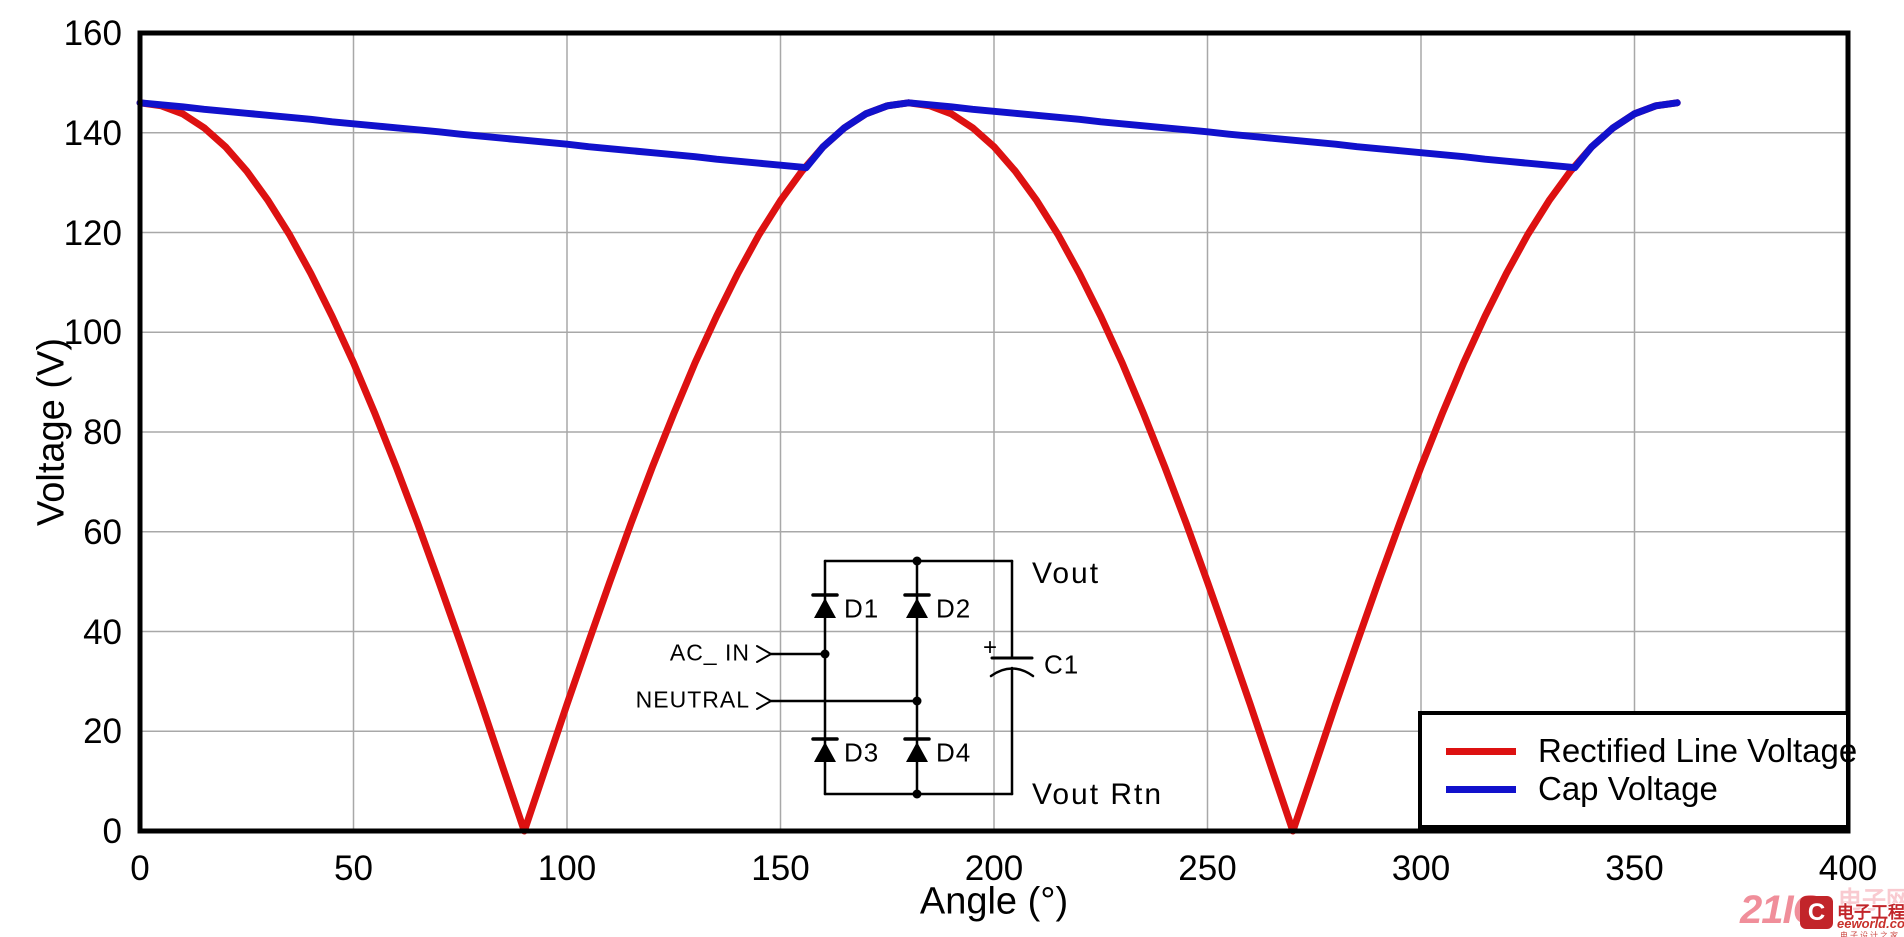 The width and height of the screenshot is (1904, 937). I want to click on x-tick-label: 100, so click(567, 868).